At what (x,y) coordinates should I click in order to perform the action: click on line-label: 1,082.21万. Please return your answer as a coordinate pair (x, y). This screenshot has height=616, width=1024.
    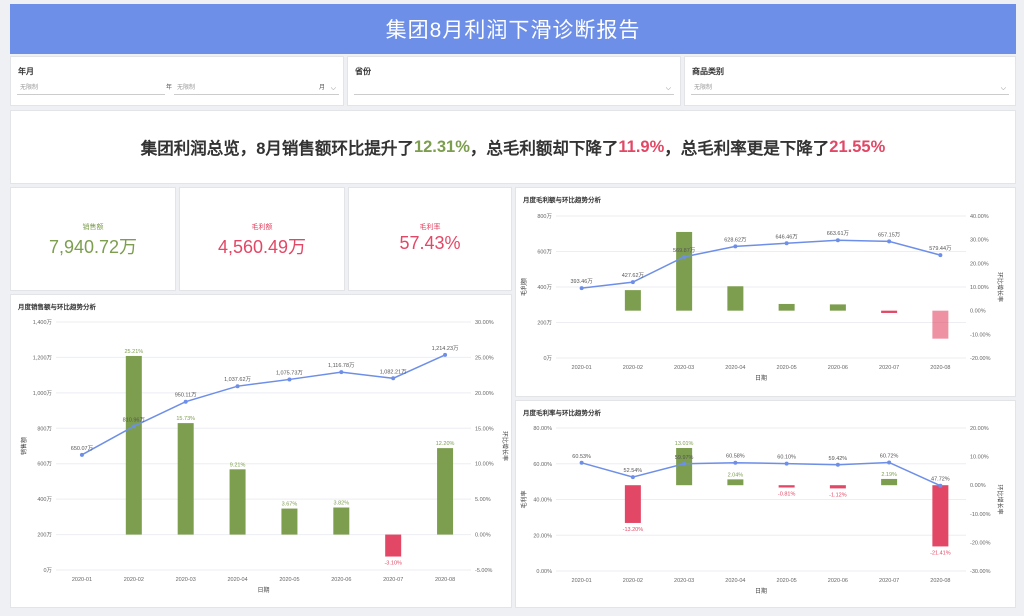
    Looking at the image, I should click on (393, 371).